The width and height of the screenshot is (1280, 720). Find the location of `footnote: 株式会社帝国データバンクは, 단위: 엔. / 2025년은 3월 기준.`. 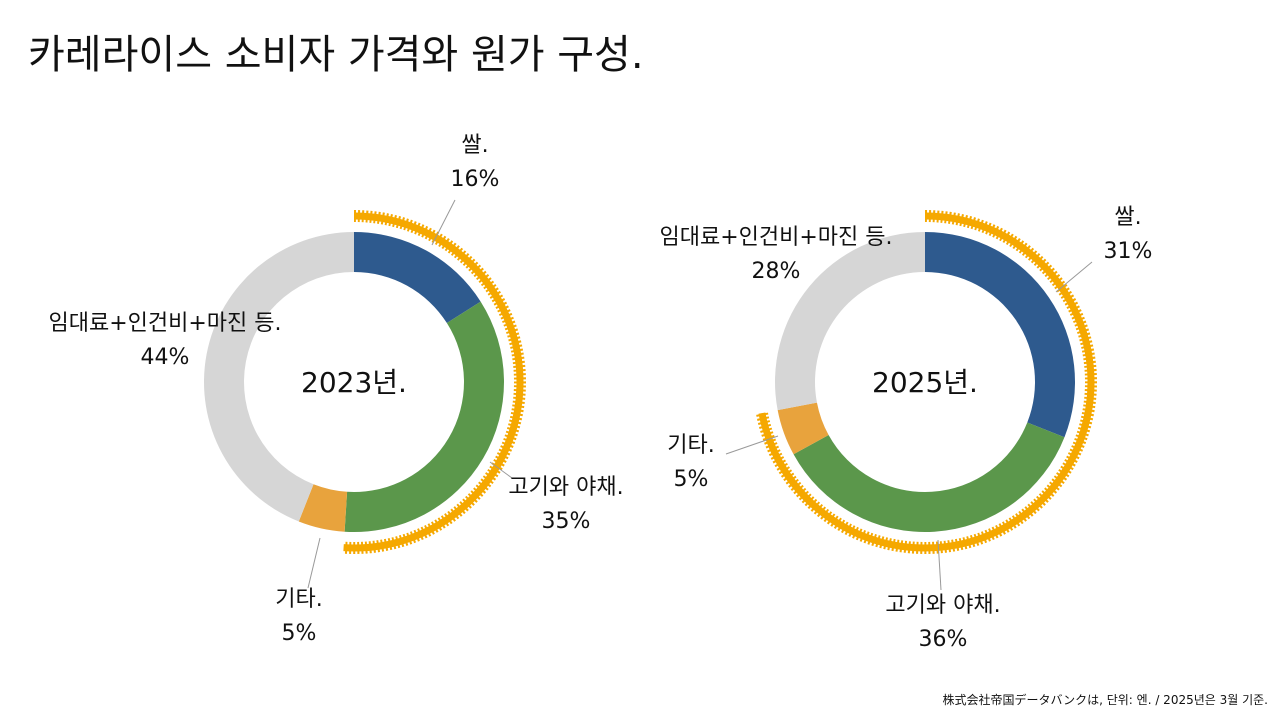

footnote: 株式会社帝国データバンクは, 단위: 엔. / 2025년은 3월 기준. is located at coordinates (1105, 700).